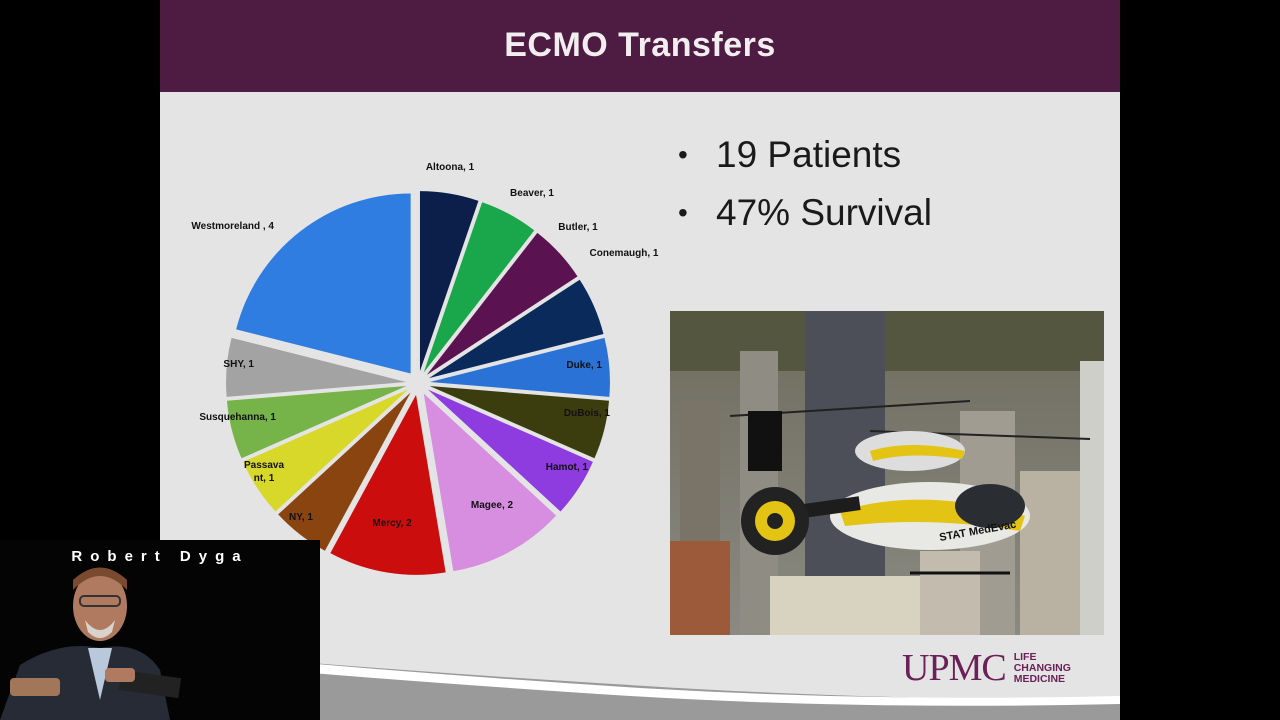 Image resolution: width=1280 pixels, height=720 pixels. Describe the element at coordinates (584, 365) in the screenshot. I see `pie-label-duke: Duke, 1` at that location.